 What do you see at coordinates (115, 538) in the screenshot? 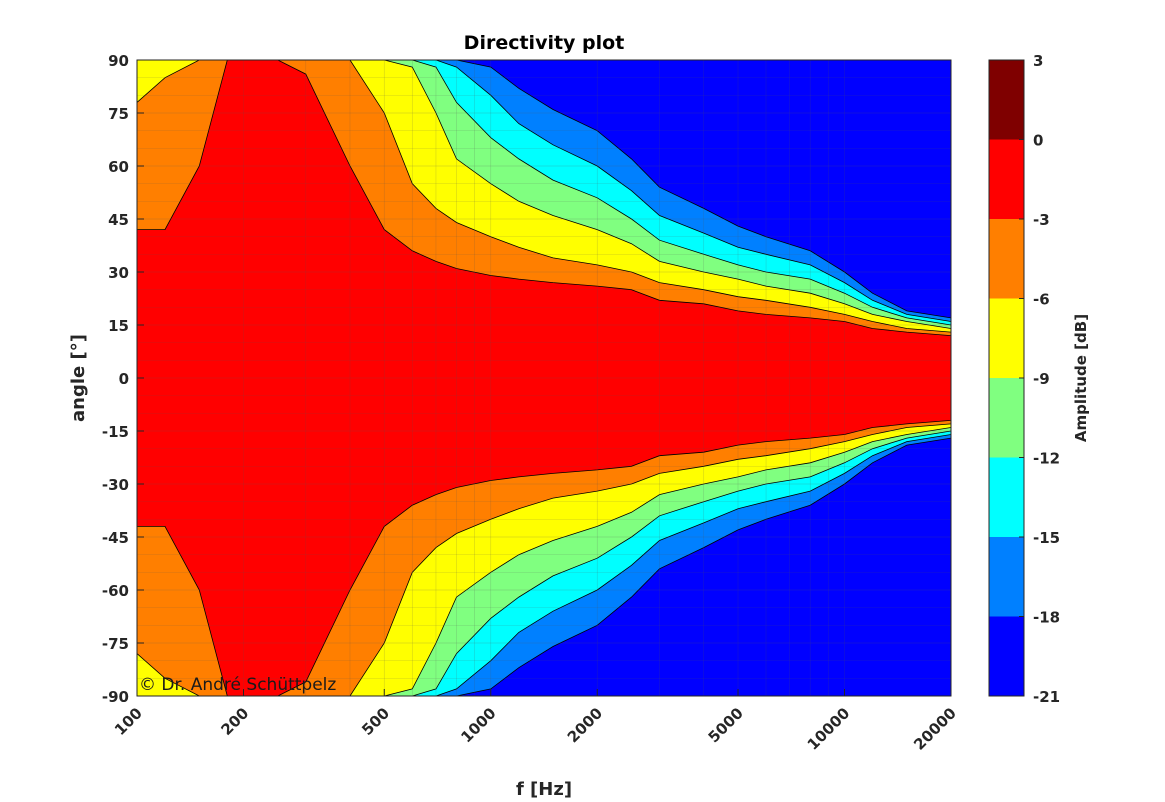
I see `y-tick-label: -45` at bounding box center [115, 538].